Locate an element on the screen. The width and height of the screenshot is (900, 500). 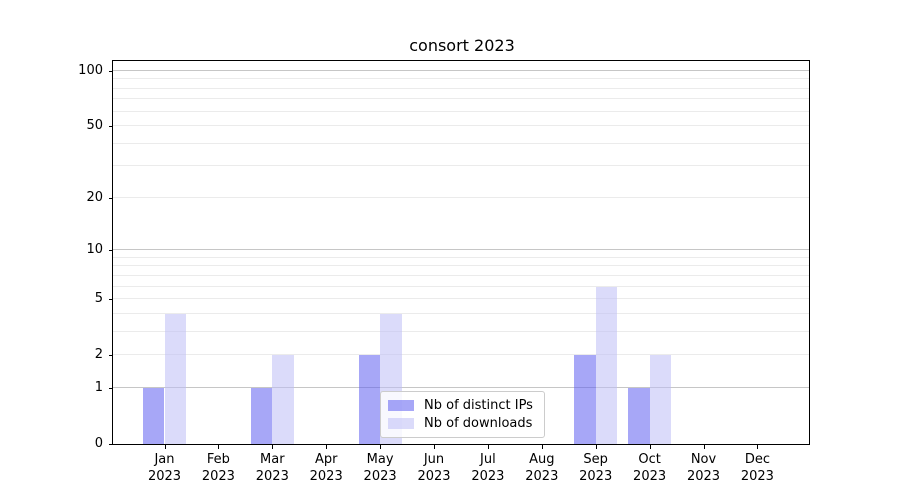
x-tick-label-may: May 2023 is located at coordinates (380, 468).